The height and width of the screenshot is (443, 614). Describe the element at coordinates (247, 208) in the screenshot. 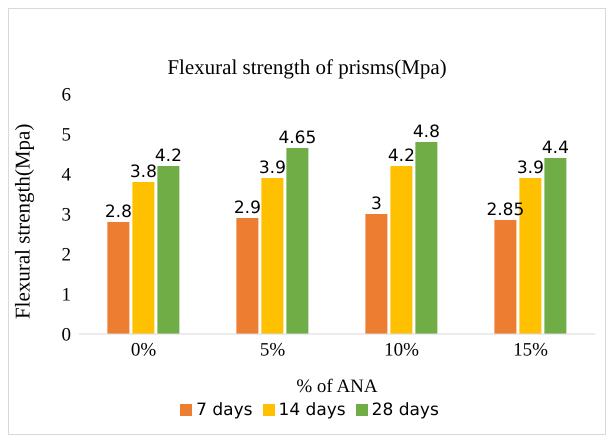

I see `data-label: 2.9` at that location.